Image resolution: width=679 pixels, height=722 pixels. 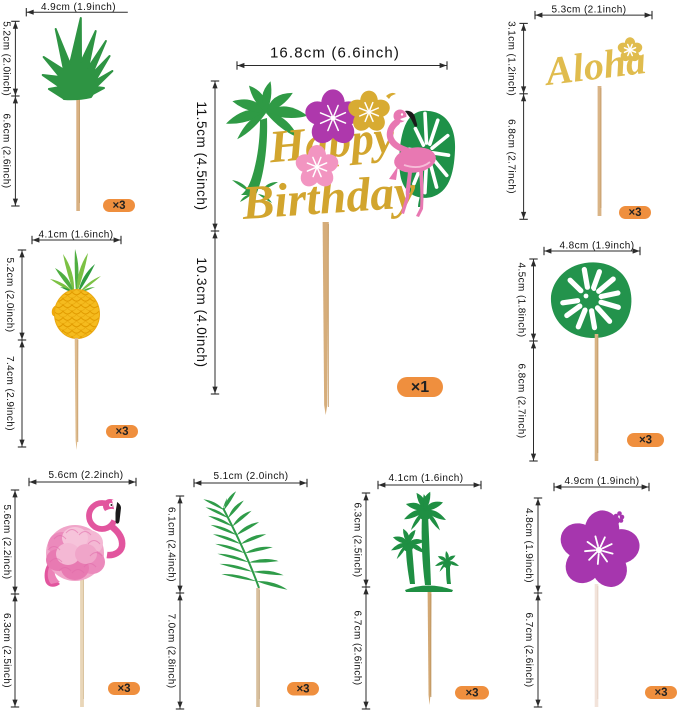 I want to click on svg-text: 4.5cm (1.8inch), so click(x=521, y=300).